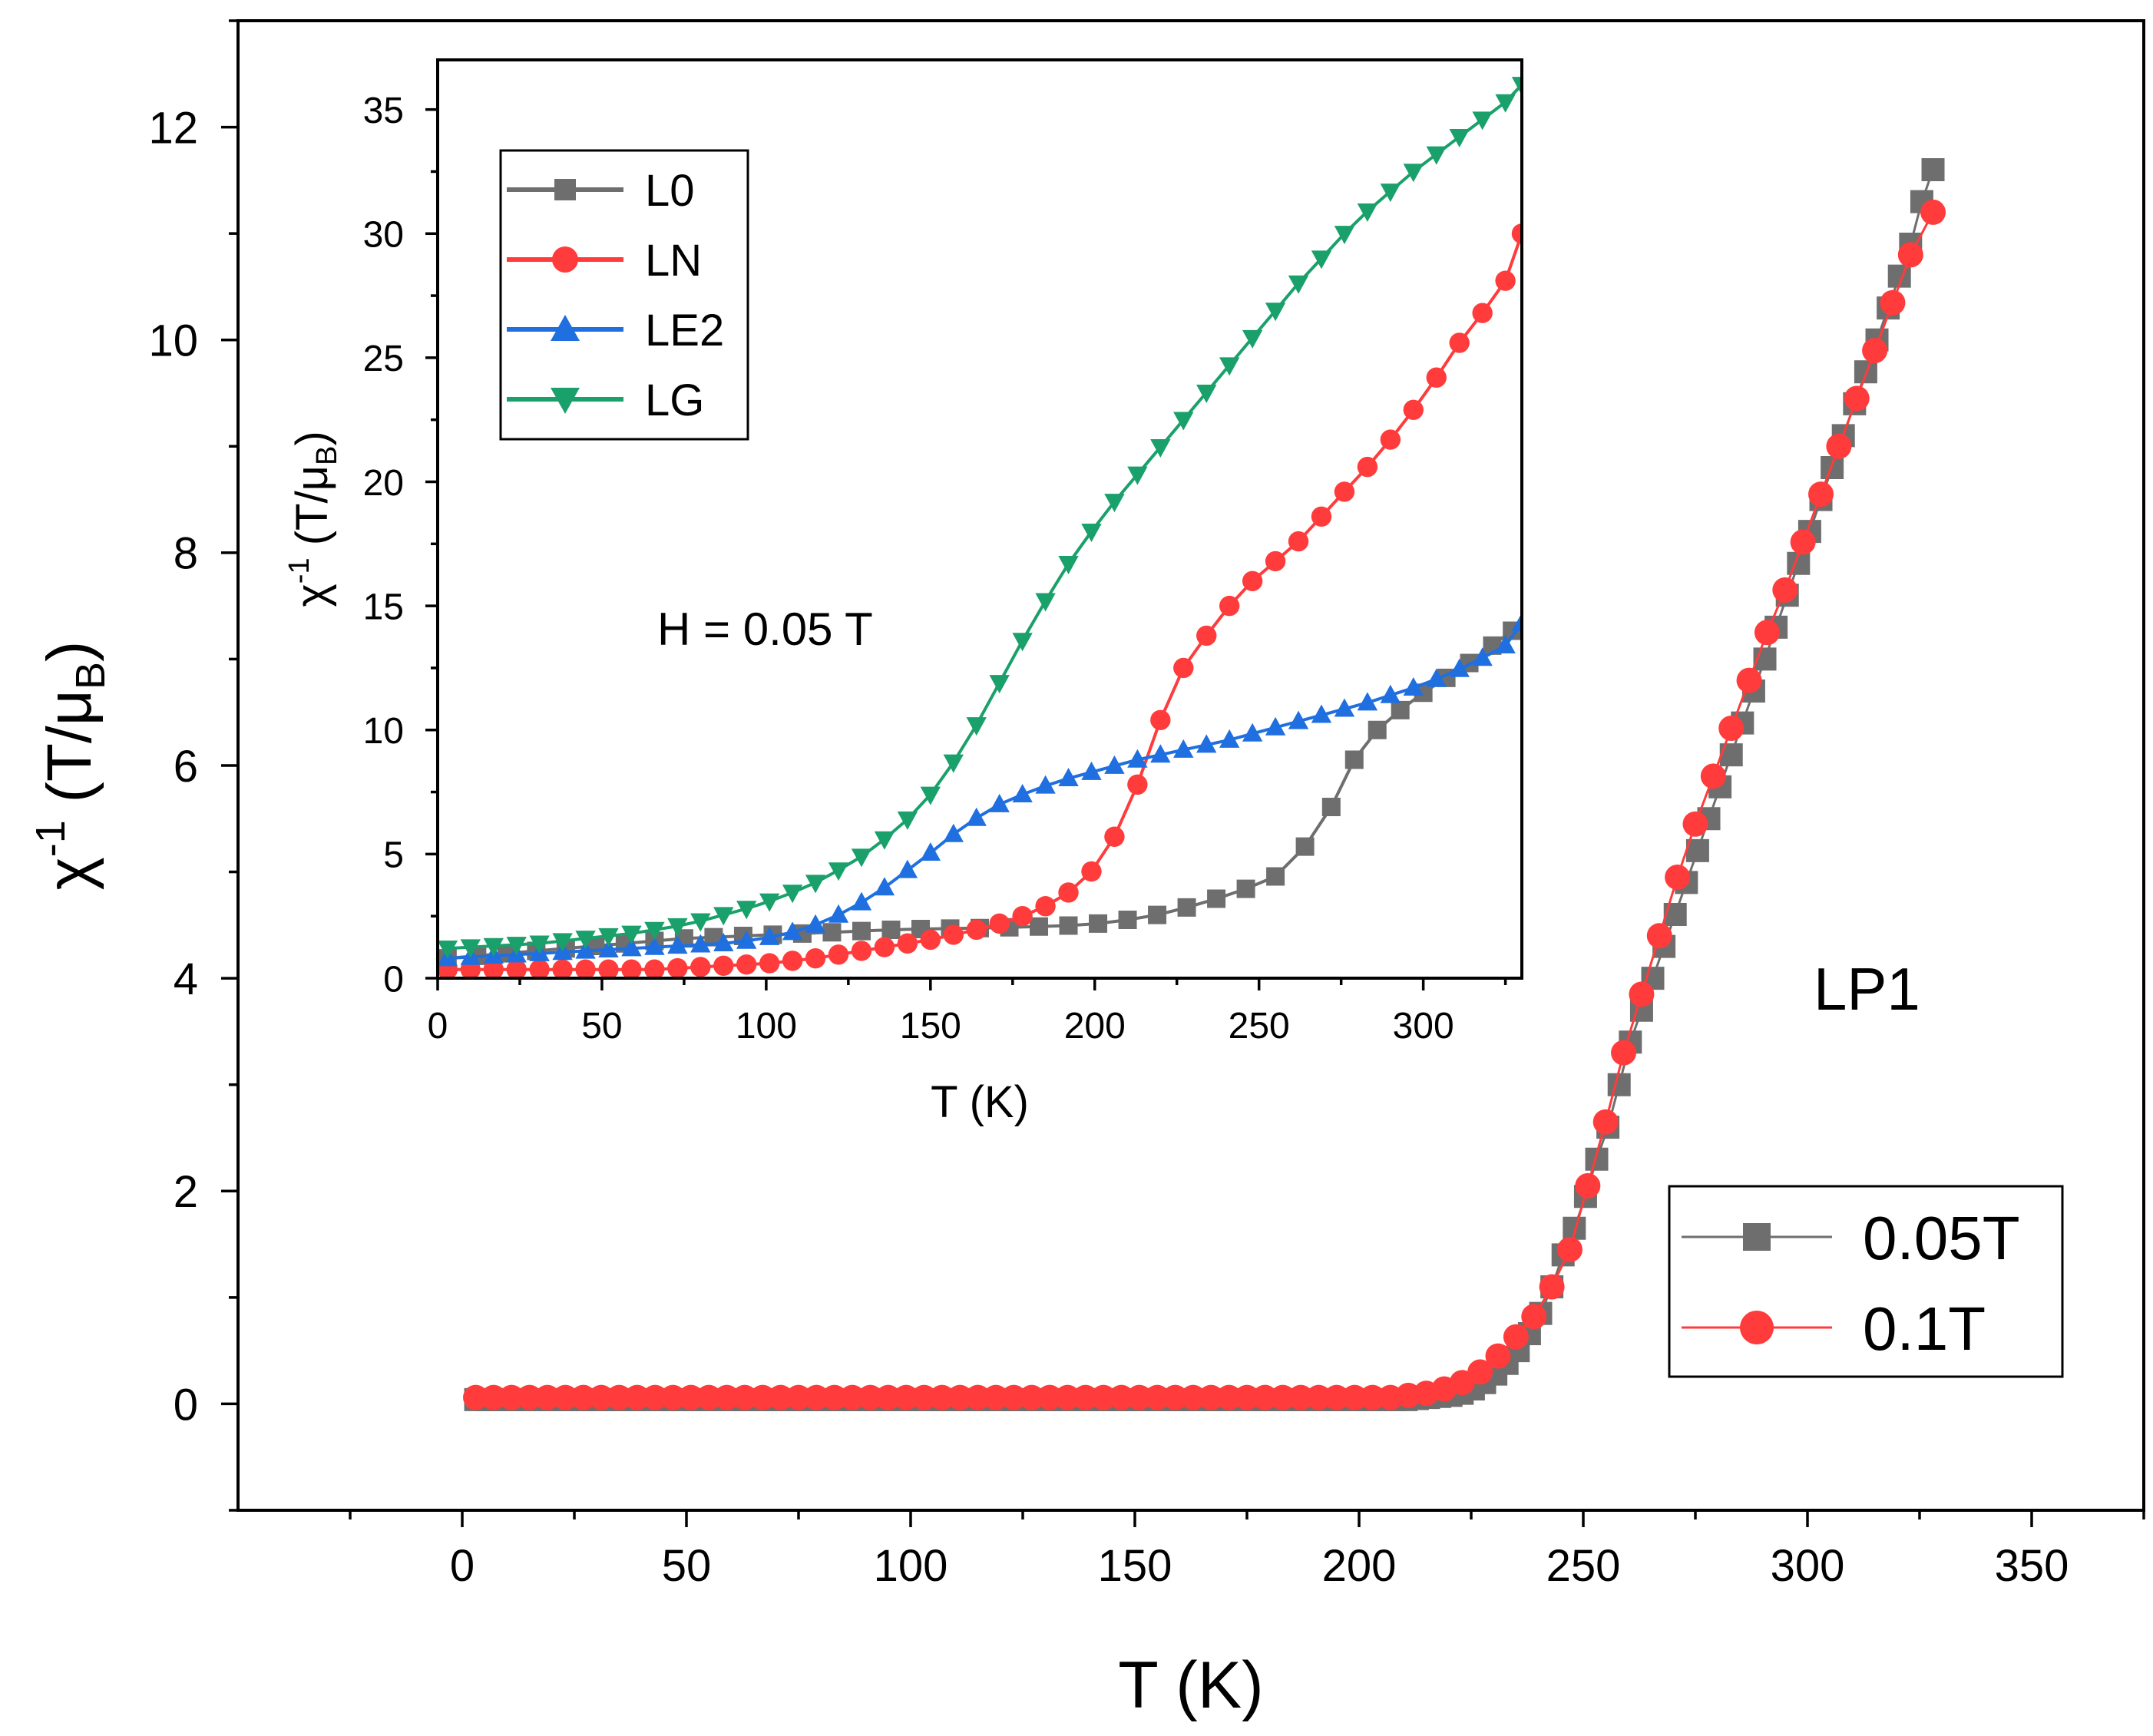 The image size is (2153, 1736). What do you see at coordinates (1095, 1026) in the screenshot?
I see `inset-x-tick-label: 200` at bounding box center [1095, 1026].